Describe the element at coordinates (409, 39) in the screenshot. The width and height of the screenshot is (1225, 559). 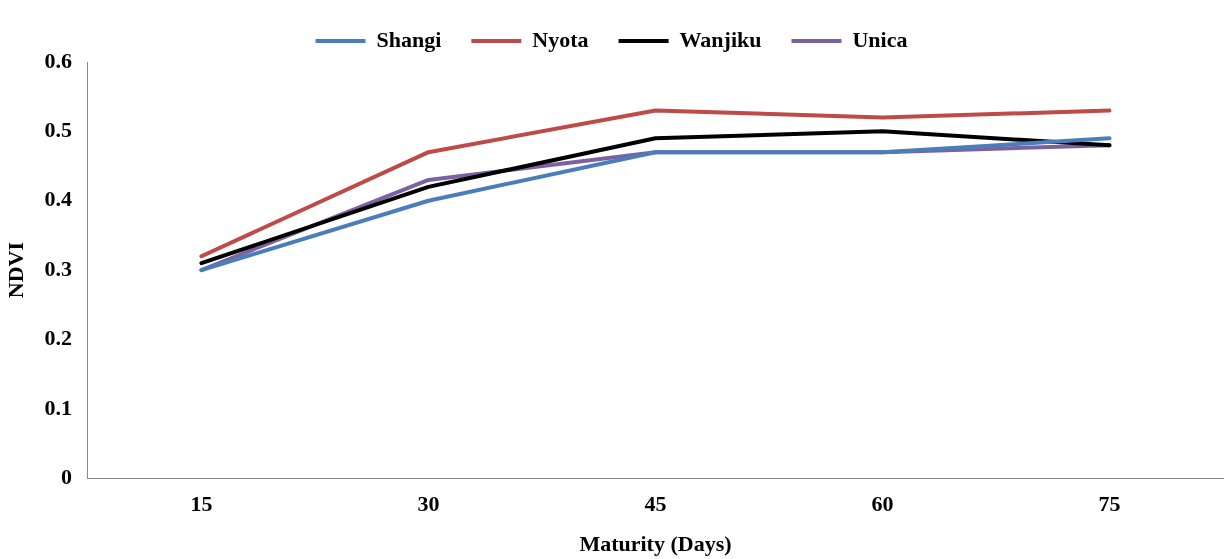
I see `legend-label: Shangi` at that location.